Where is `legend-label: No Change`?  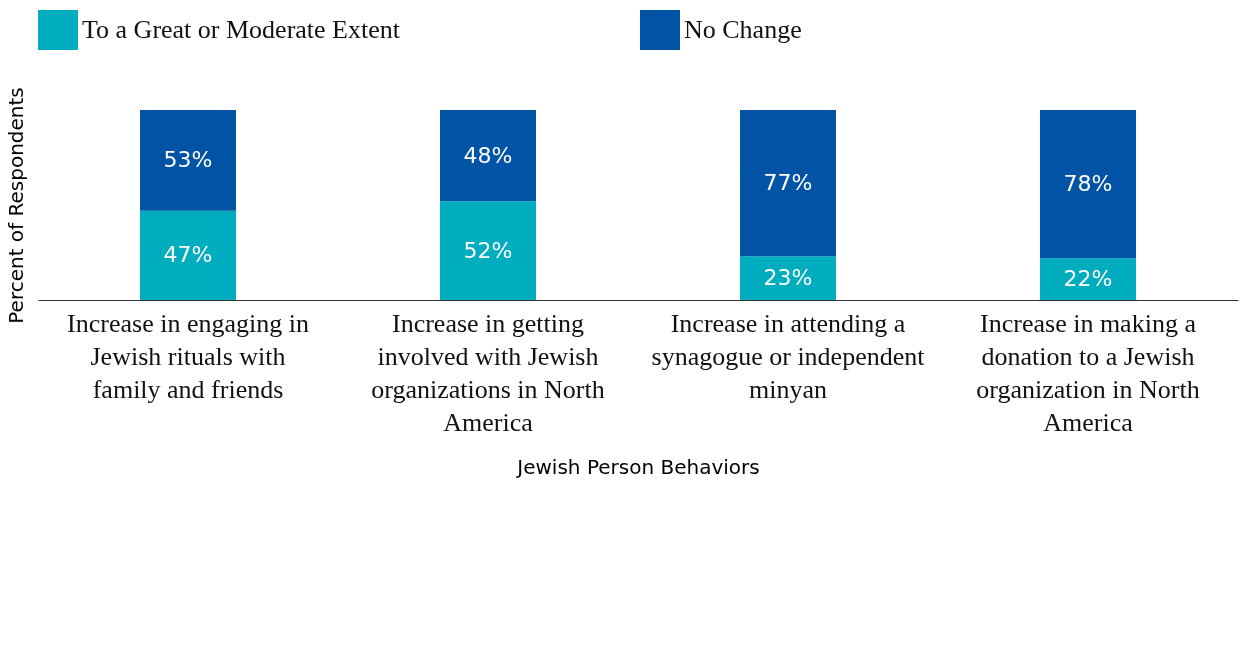 legend-label: No Change is located at coordinates (743, 29).